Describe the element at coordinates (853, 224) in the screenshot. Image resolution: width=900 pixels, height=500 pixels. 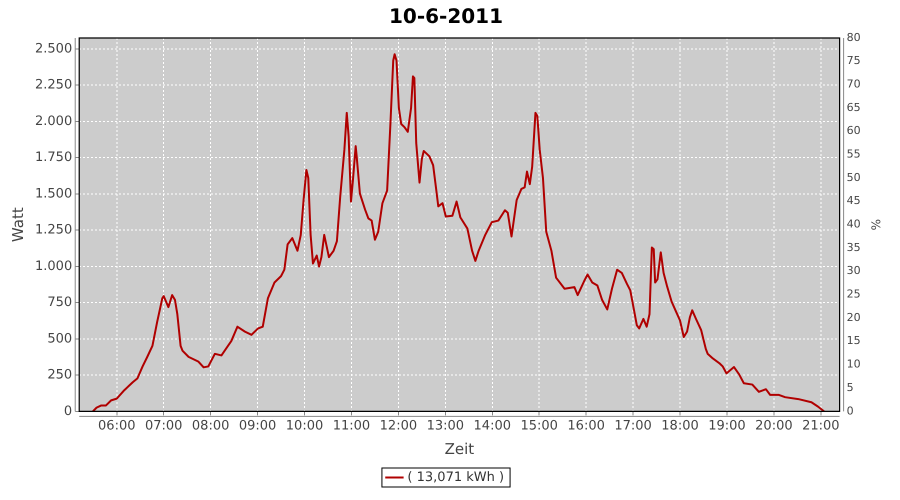
I see `y2-tick-label: 40` at that location.